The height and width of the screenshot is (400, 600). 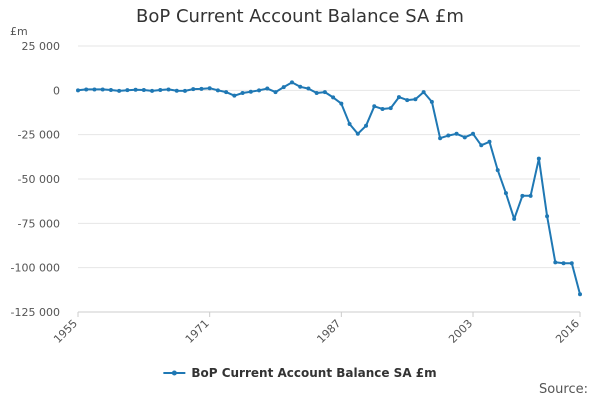 What do you see at coordinates (563, 389) in the screenshot?
I see `source-label: Source:` at bounding box center [563, 389].